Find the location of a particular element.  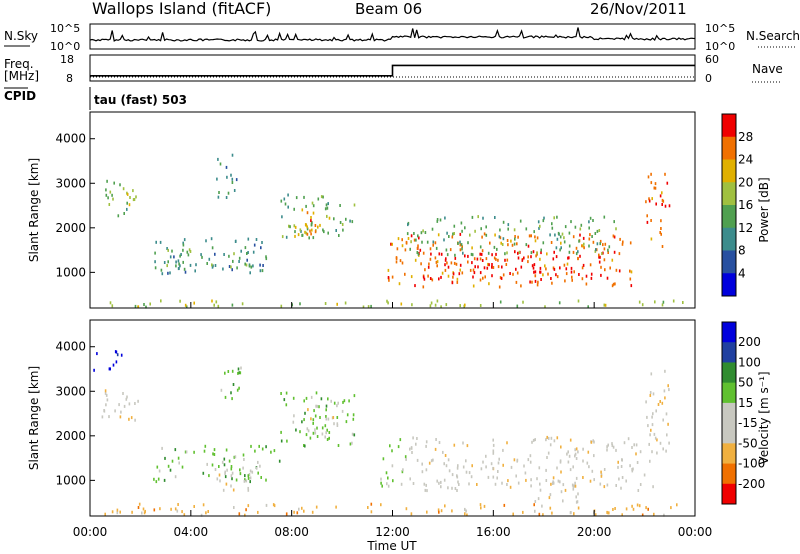

noise-right-tick-bottom: 10^0 is located at coordinates (720, 46).